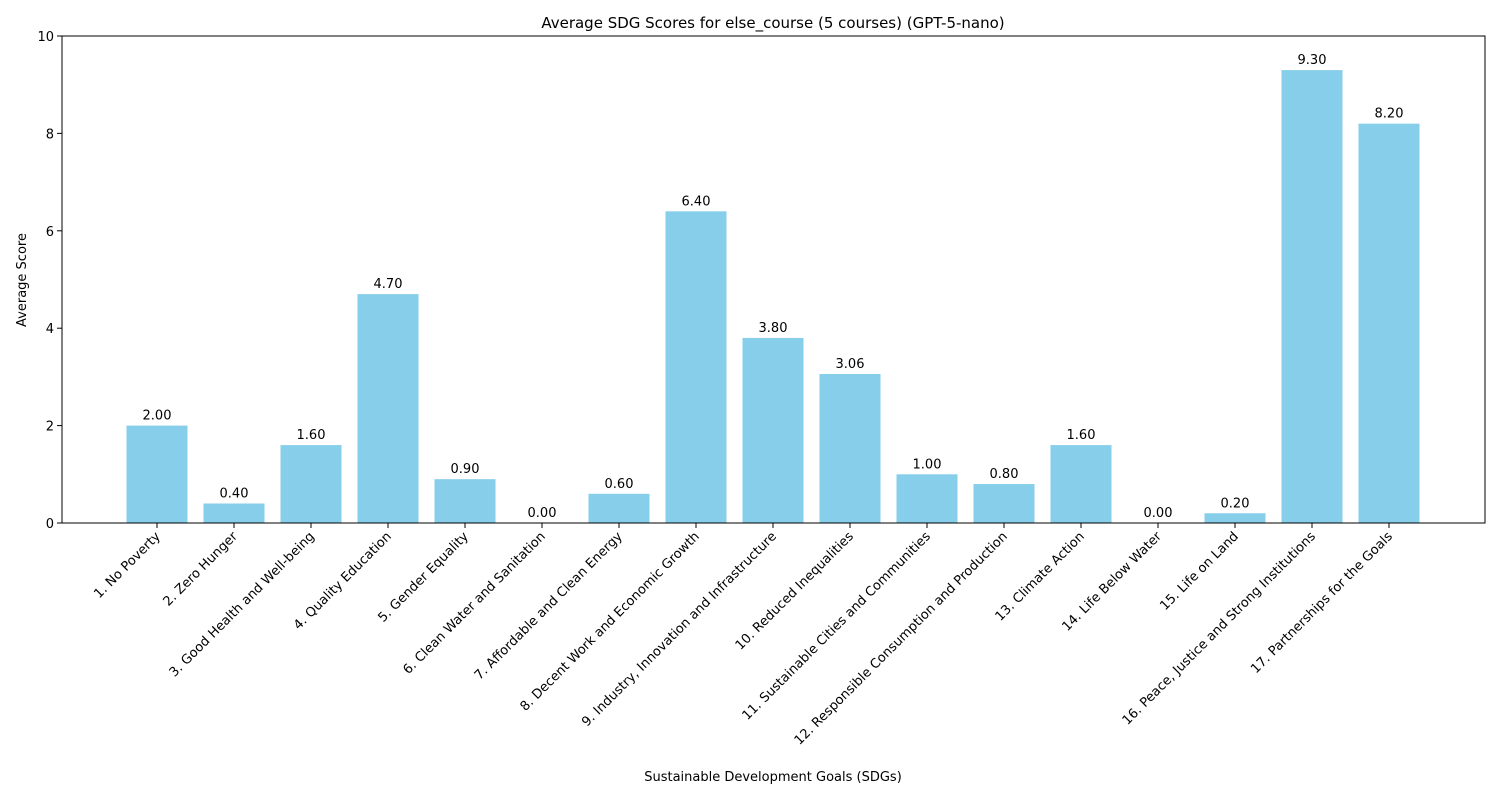  Describe the element at coordinates (927, 464) in the screenshot. I see `bar-value-label: 1.00` at that location.